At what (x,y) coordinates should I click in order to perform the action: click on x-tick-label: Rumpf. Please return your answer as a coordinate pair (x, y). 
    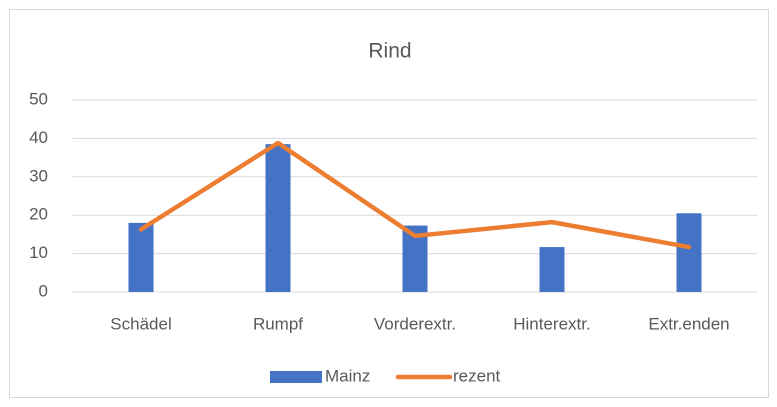
    Looking at the image, I should click on (278, 323).